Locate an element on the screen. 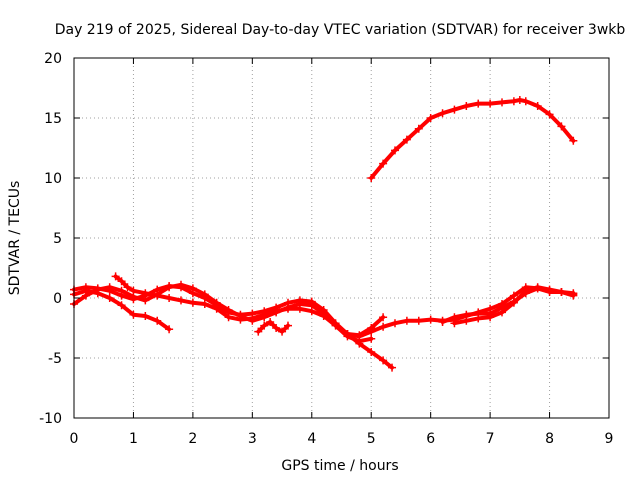  series-track-c is located at coordinates (122, 310).